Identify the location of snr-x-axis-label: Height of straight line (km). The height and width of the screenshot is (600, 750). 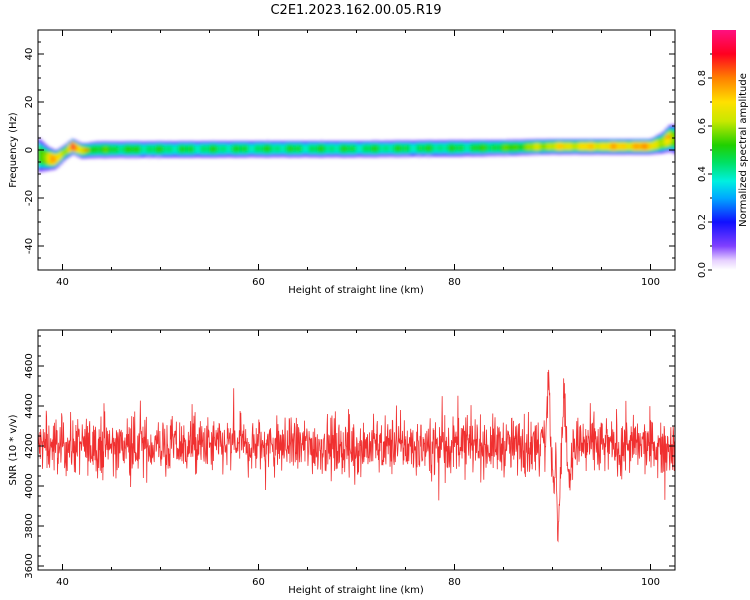
(356, 590).